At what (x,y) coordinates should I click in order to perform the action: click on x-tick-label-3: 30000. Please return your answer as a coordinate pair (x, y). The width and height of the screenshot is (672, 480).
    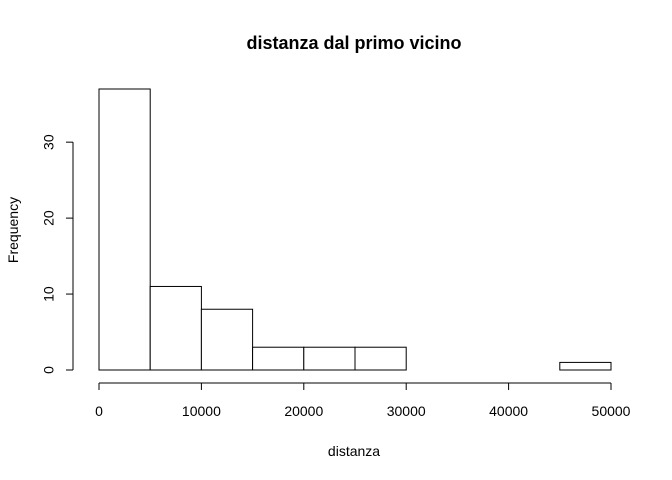
    Looking at the image, I should click on (406, 411).